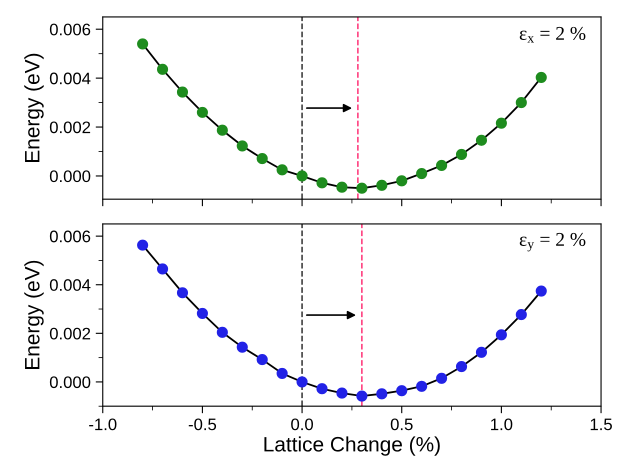  What do you see at coordinates (553, 34) in the screenshot?
I see `annotation: ε$_{x}$ = 2 %` at bounding box center [553, 34].